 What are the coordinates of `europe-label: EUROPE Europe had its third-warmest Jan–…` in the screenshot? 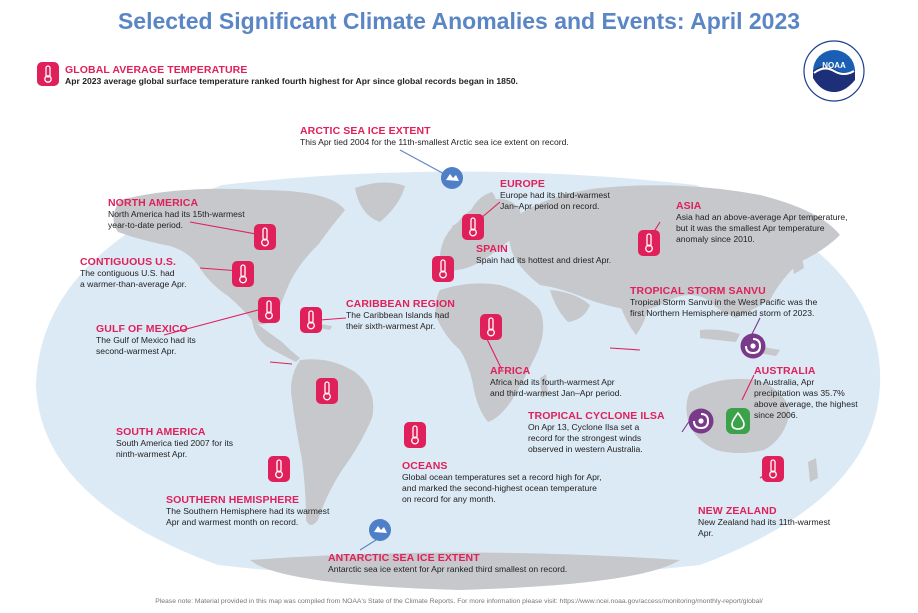 It's located at (580, 195).